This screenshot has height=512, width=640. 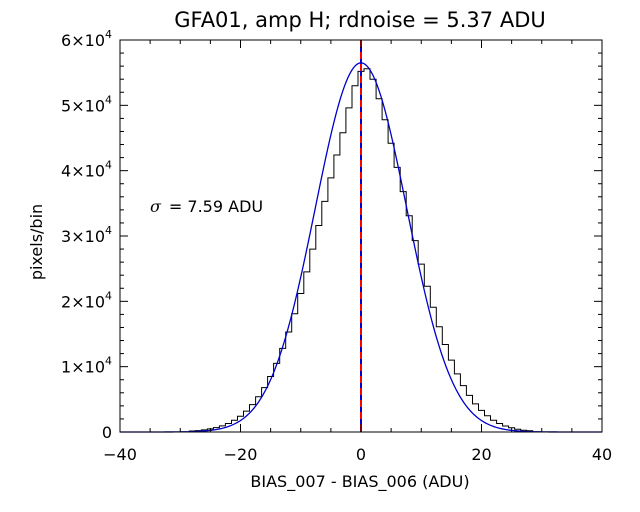 What do you see at coordinates (216, 206) in the screenshot?
I see `sigma-value: = 7.59 ADU` at bounding box center [216, 206].